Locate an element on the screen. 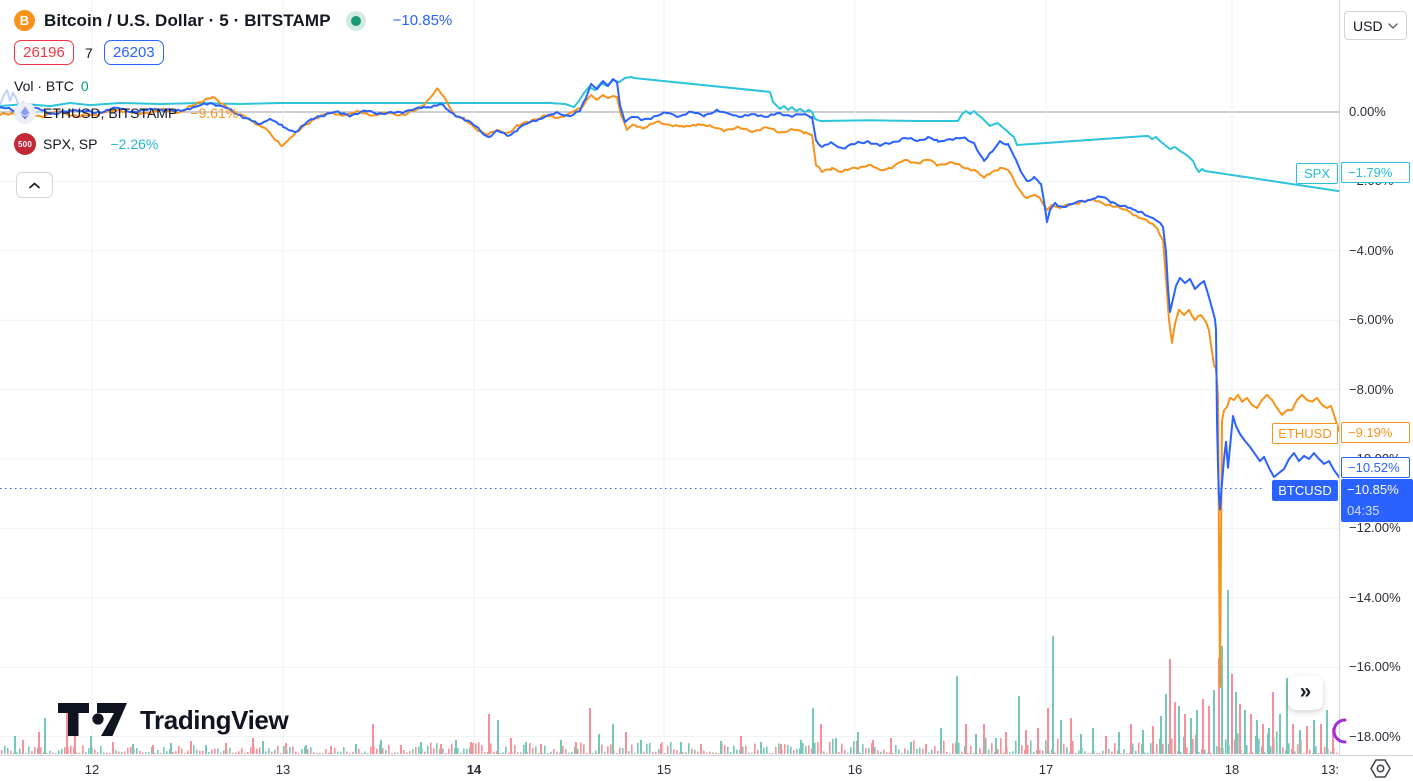 The image size is (1413, 781). symbol-name-label-spx: SPX is located at coordinates (1317, 173).